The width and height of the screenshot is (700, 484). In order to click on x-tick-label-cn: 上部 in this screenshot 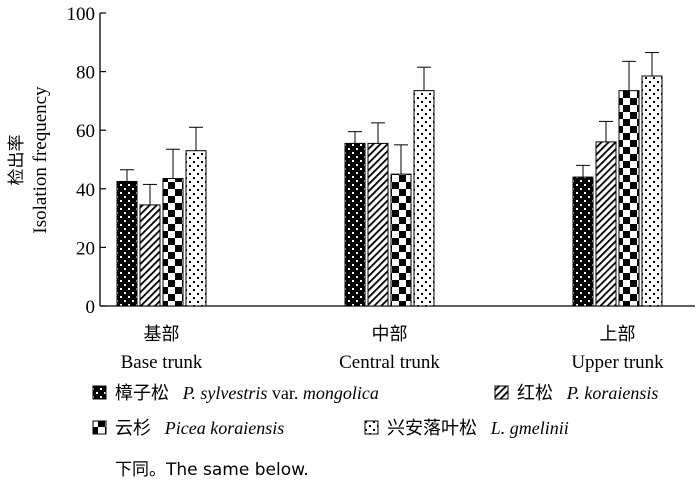, I will do `click(618, 334)`.